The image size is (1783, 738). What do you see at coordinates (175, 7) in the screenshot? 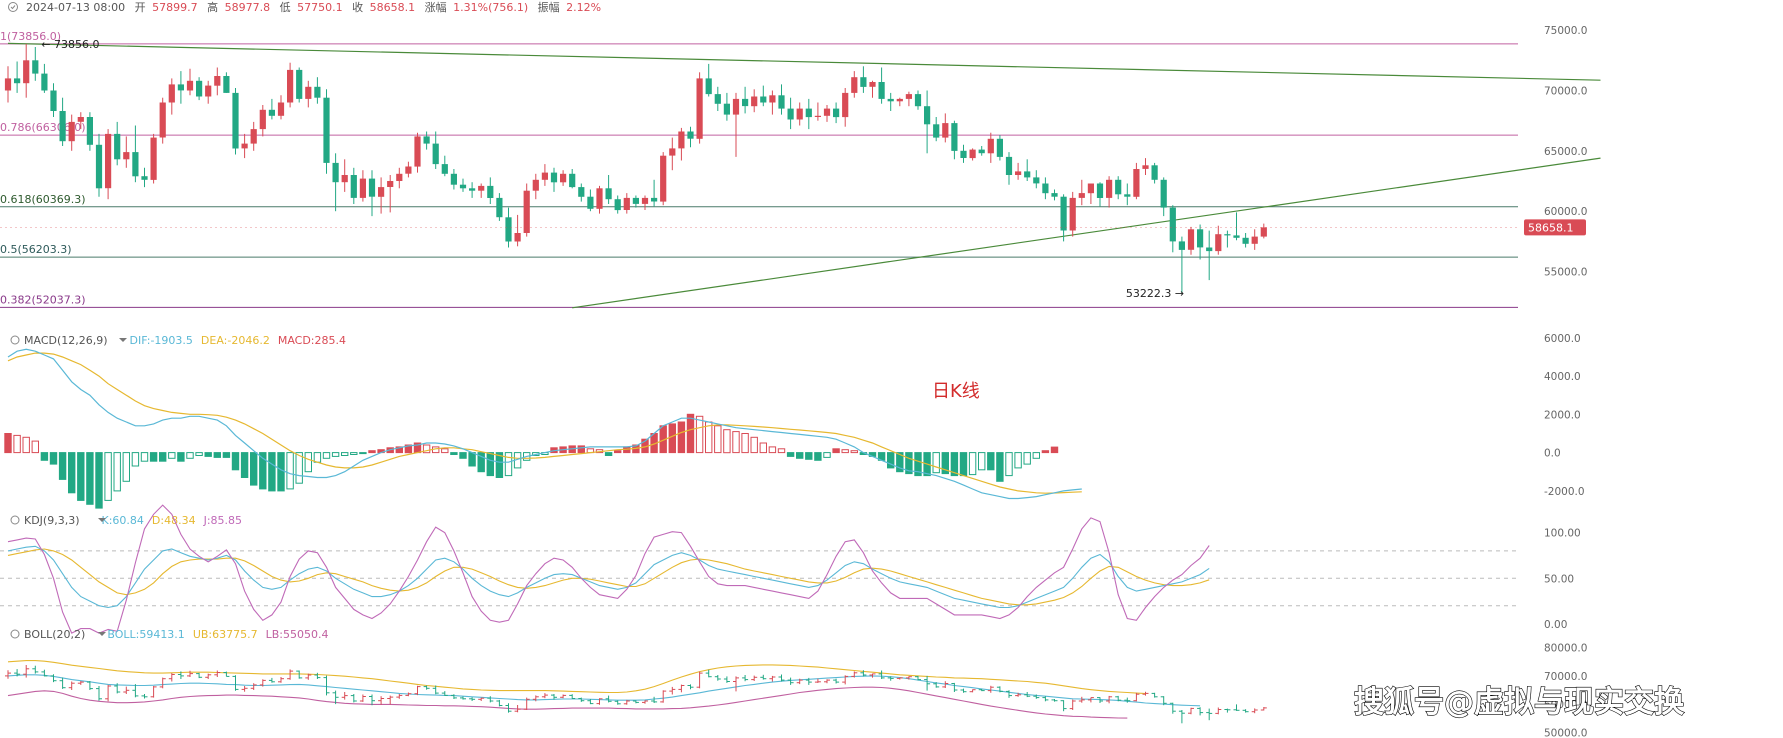
I see `header-open-value: 57899.7` at bounding box center [175, 7].